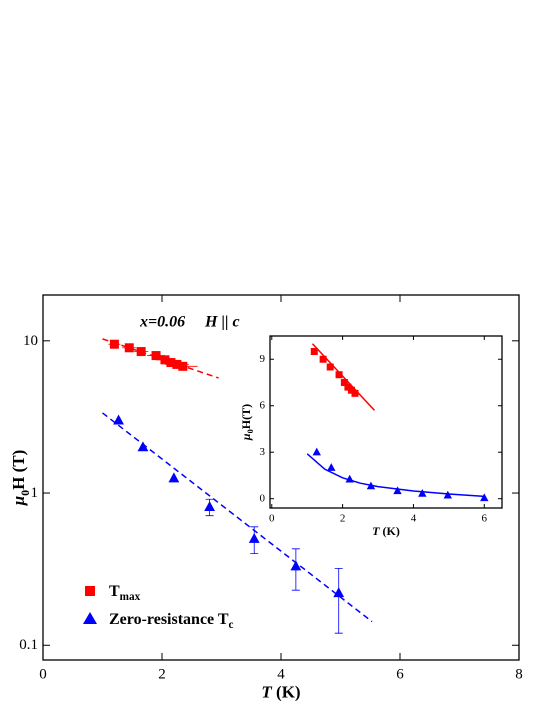  What do you see at coordinates (263, 406) in the screenshot?
I see `y-tick-label: 6` at bounding box center [263, 406].